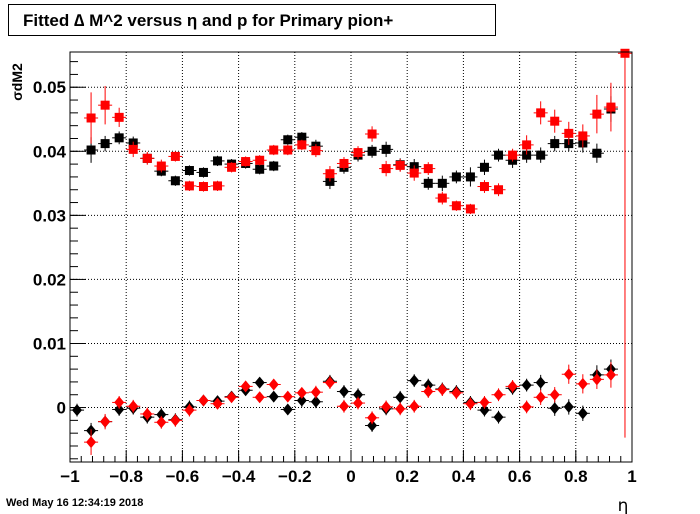 The image size is (700, 514). What do you see at coordinates (49, 87) in the screenshot?
I see `y-tick-label: 0.05` at bounding box center [49, 87].